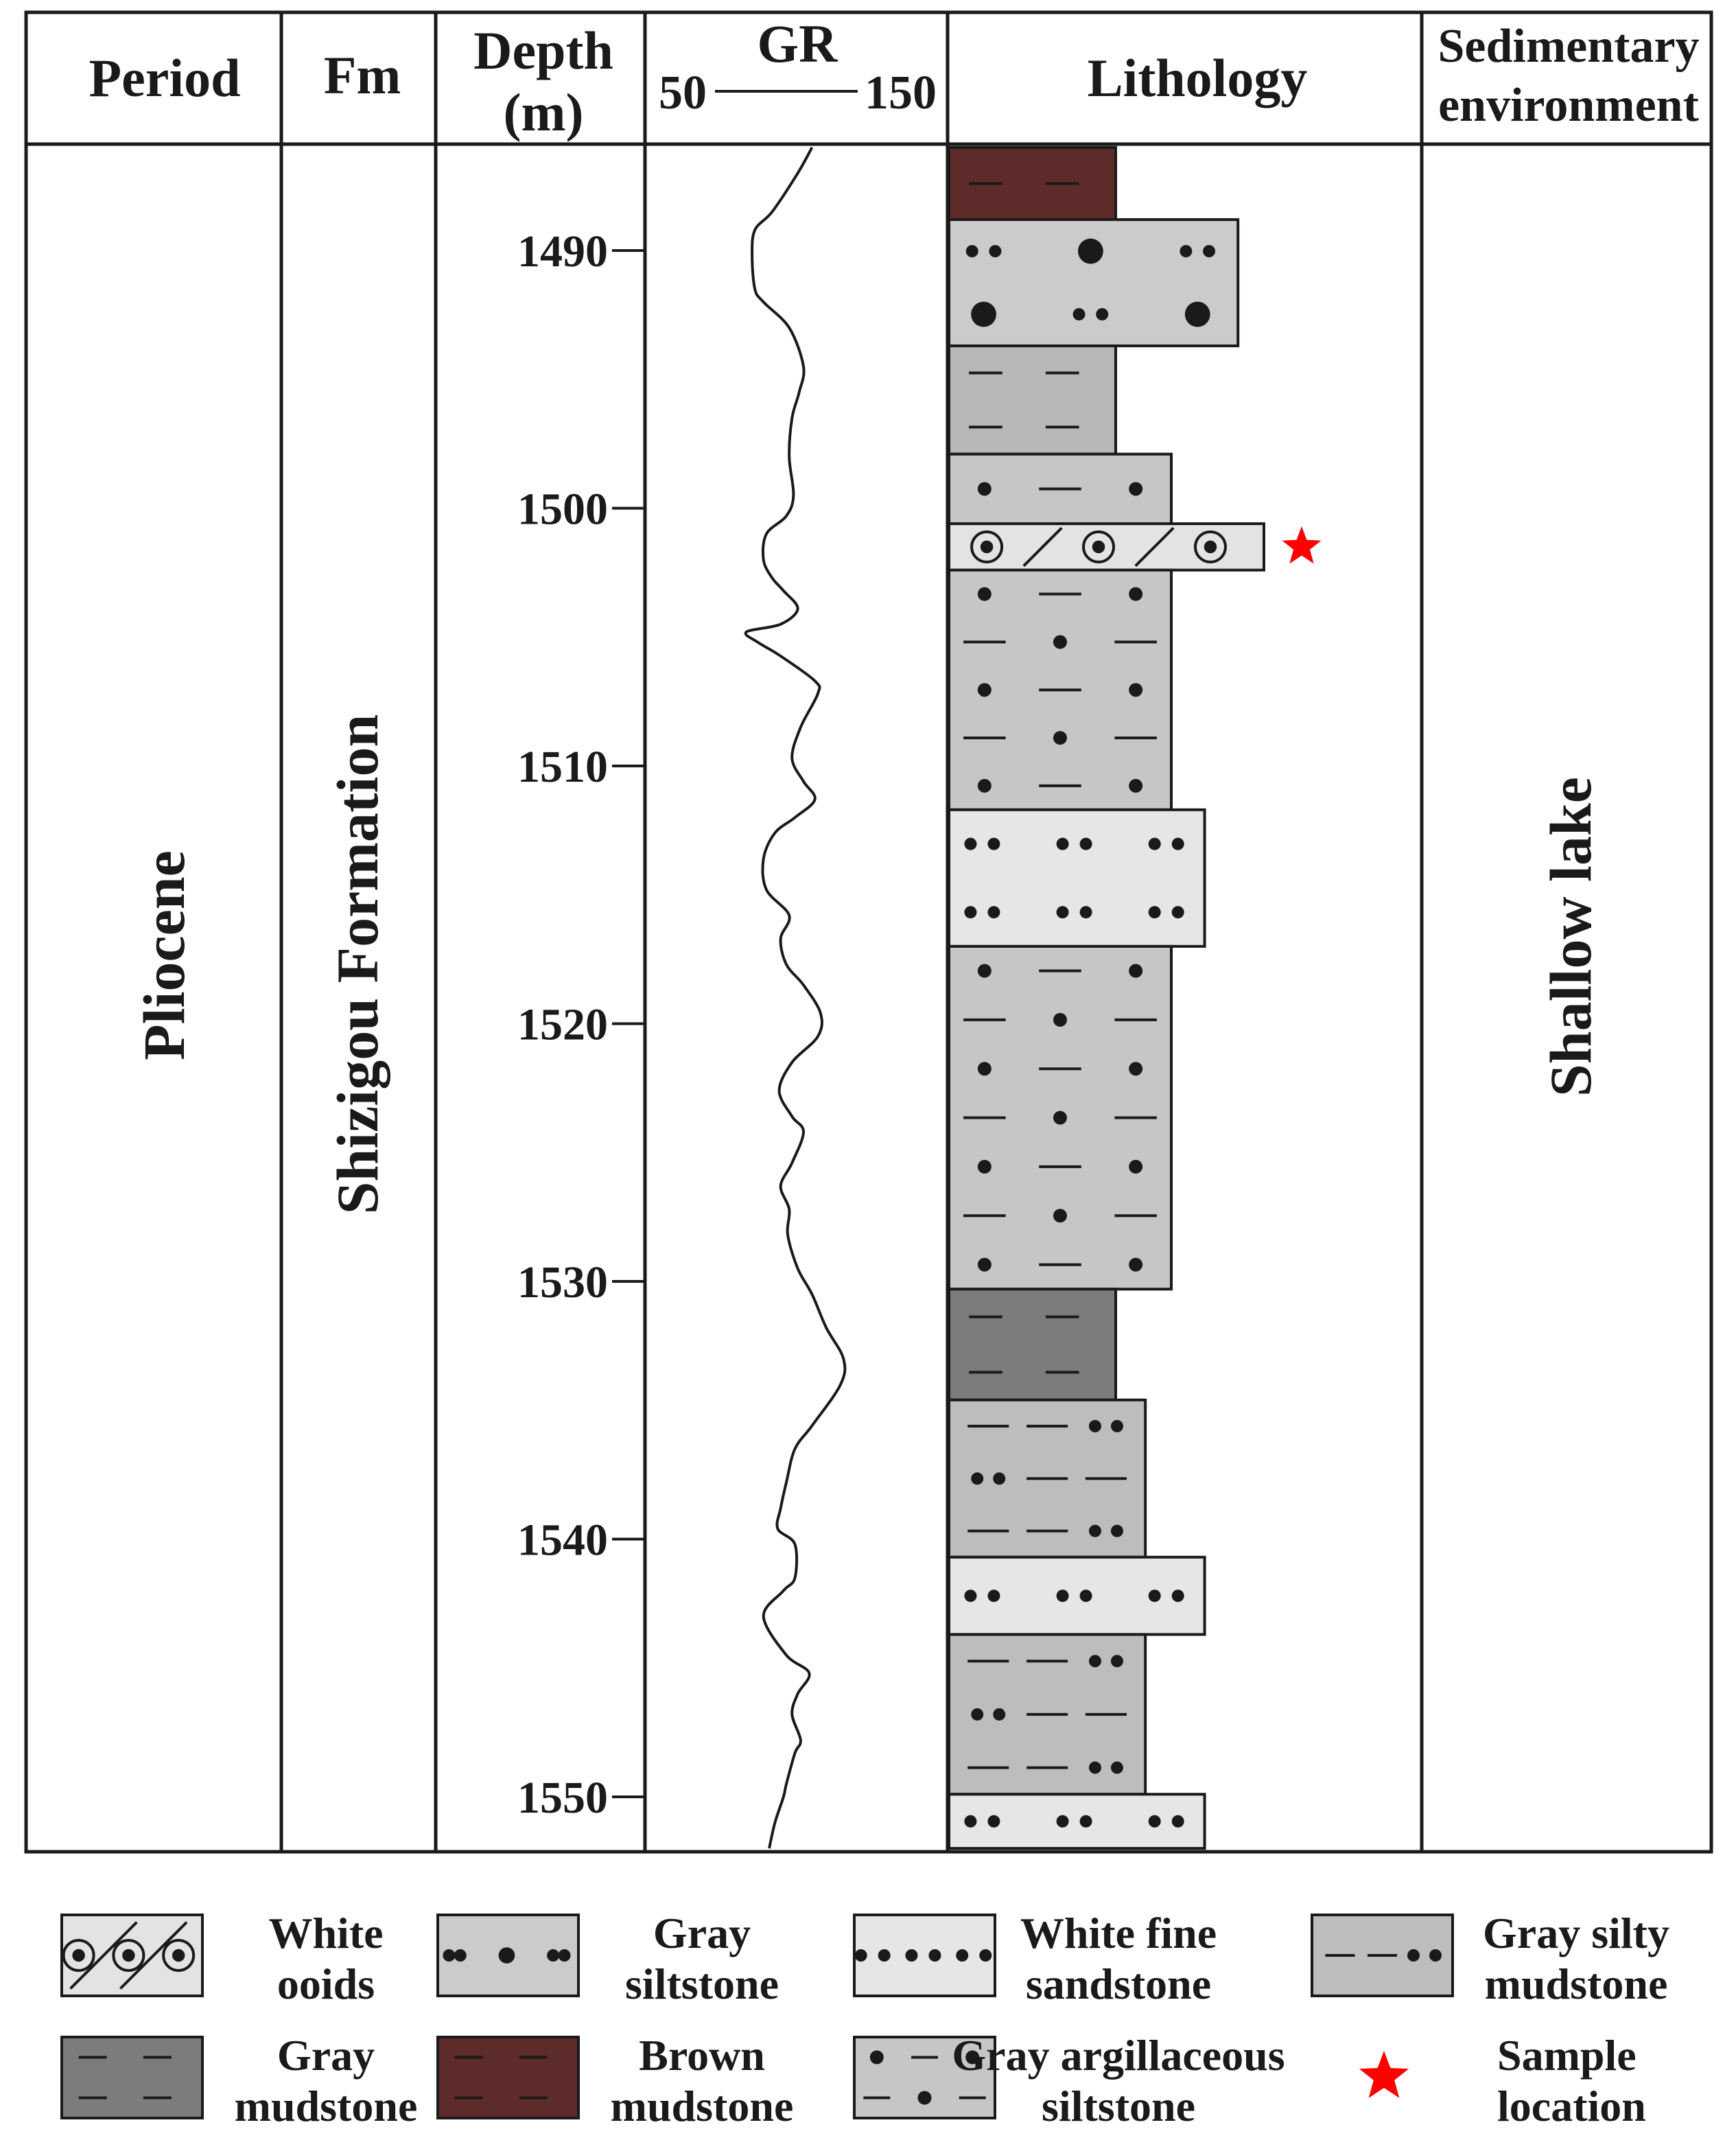  I want to click on header-gr: GR, so click(799, 43).